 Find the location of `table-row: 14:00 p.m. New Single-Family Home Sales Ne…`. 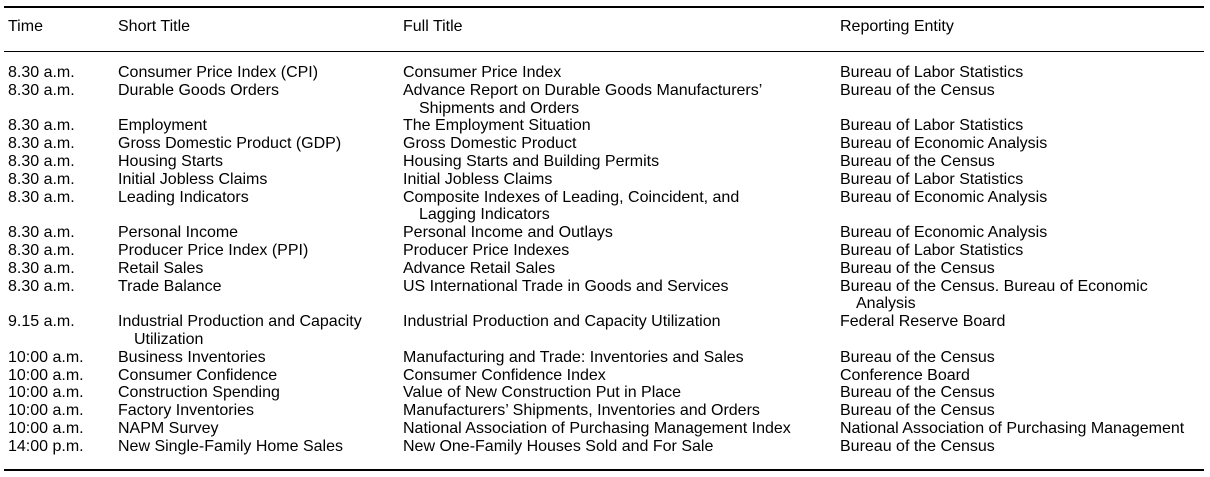

table-row: 14:00 p.m. New Single-Family Home Sales Ne… is located at coordinates (605, 447).